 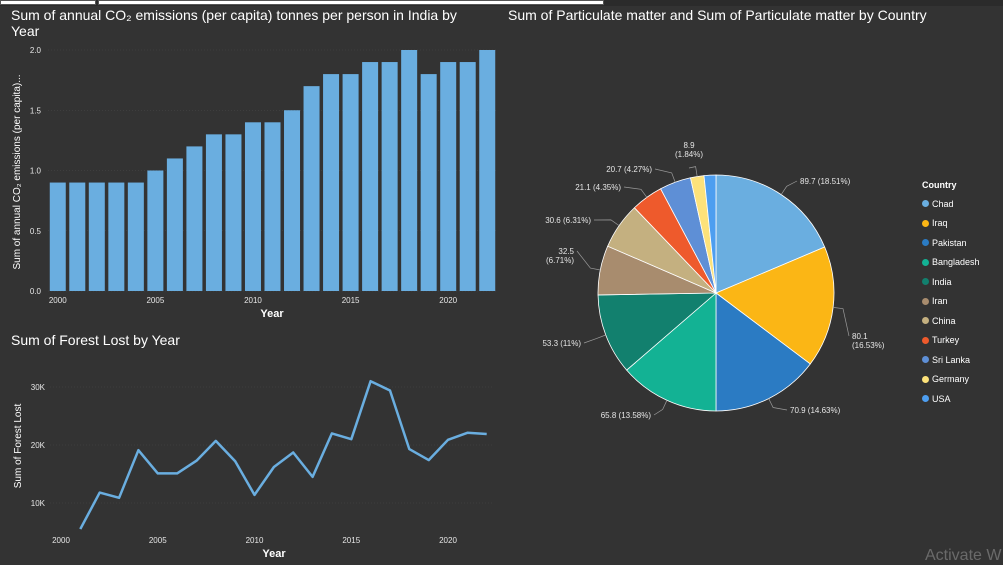 What do you see at coordinates (951, 360) in the screenshot?
I see `legend-item-sri-lanka: Sri Lanka` at bounding box center [951, 360].